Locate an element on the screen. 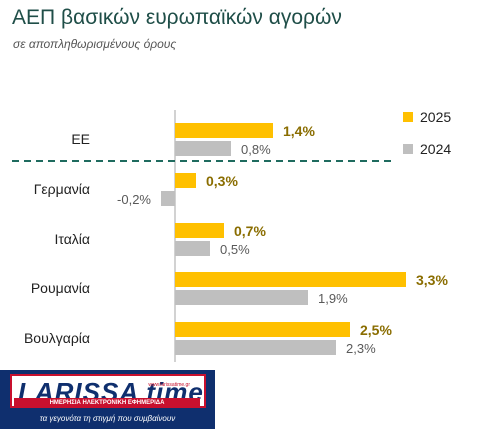 Image resolution: width=478 pixels, height=429 pixels. data-label-2025: 0,3% is located at coordinates (222, 181).